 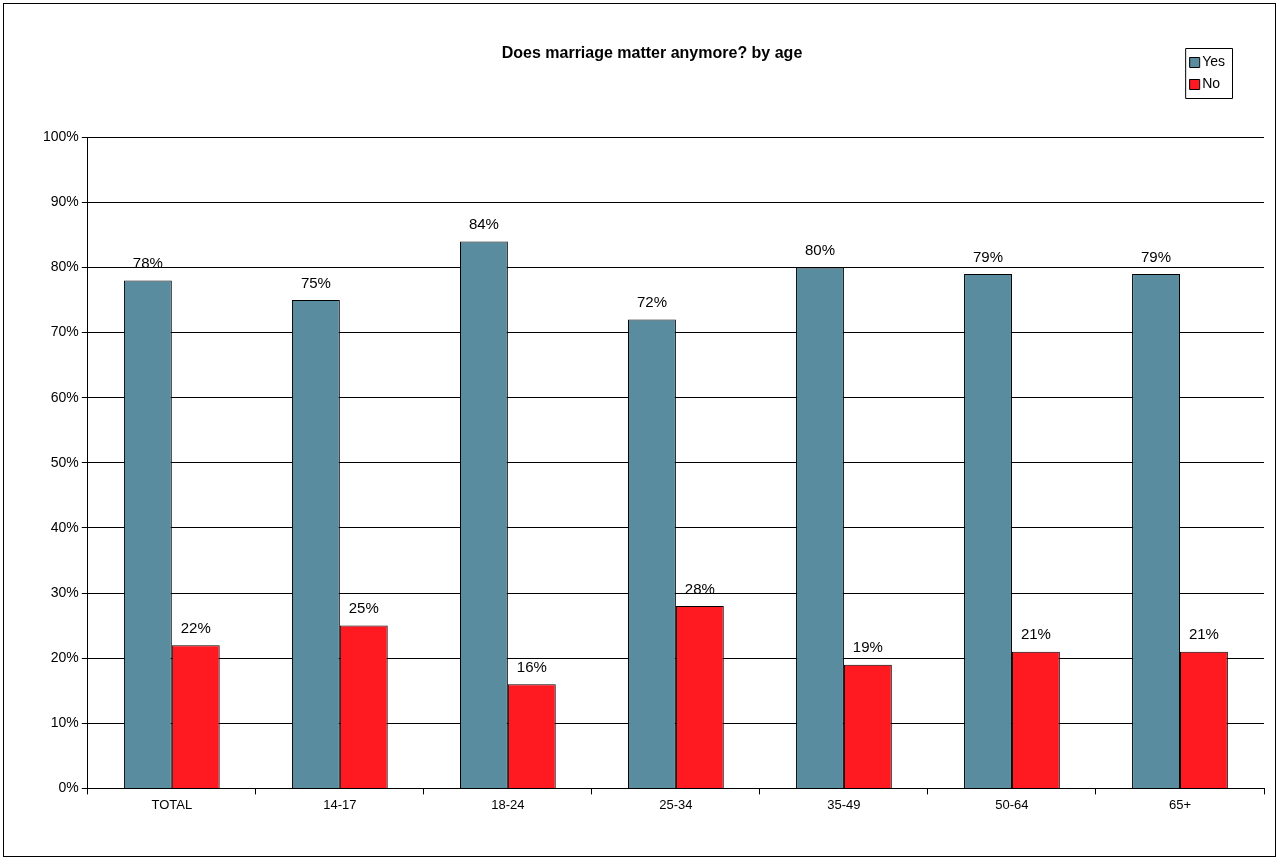 I want to click on y-tick-label: 70%, so click(x=64, y=331).